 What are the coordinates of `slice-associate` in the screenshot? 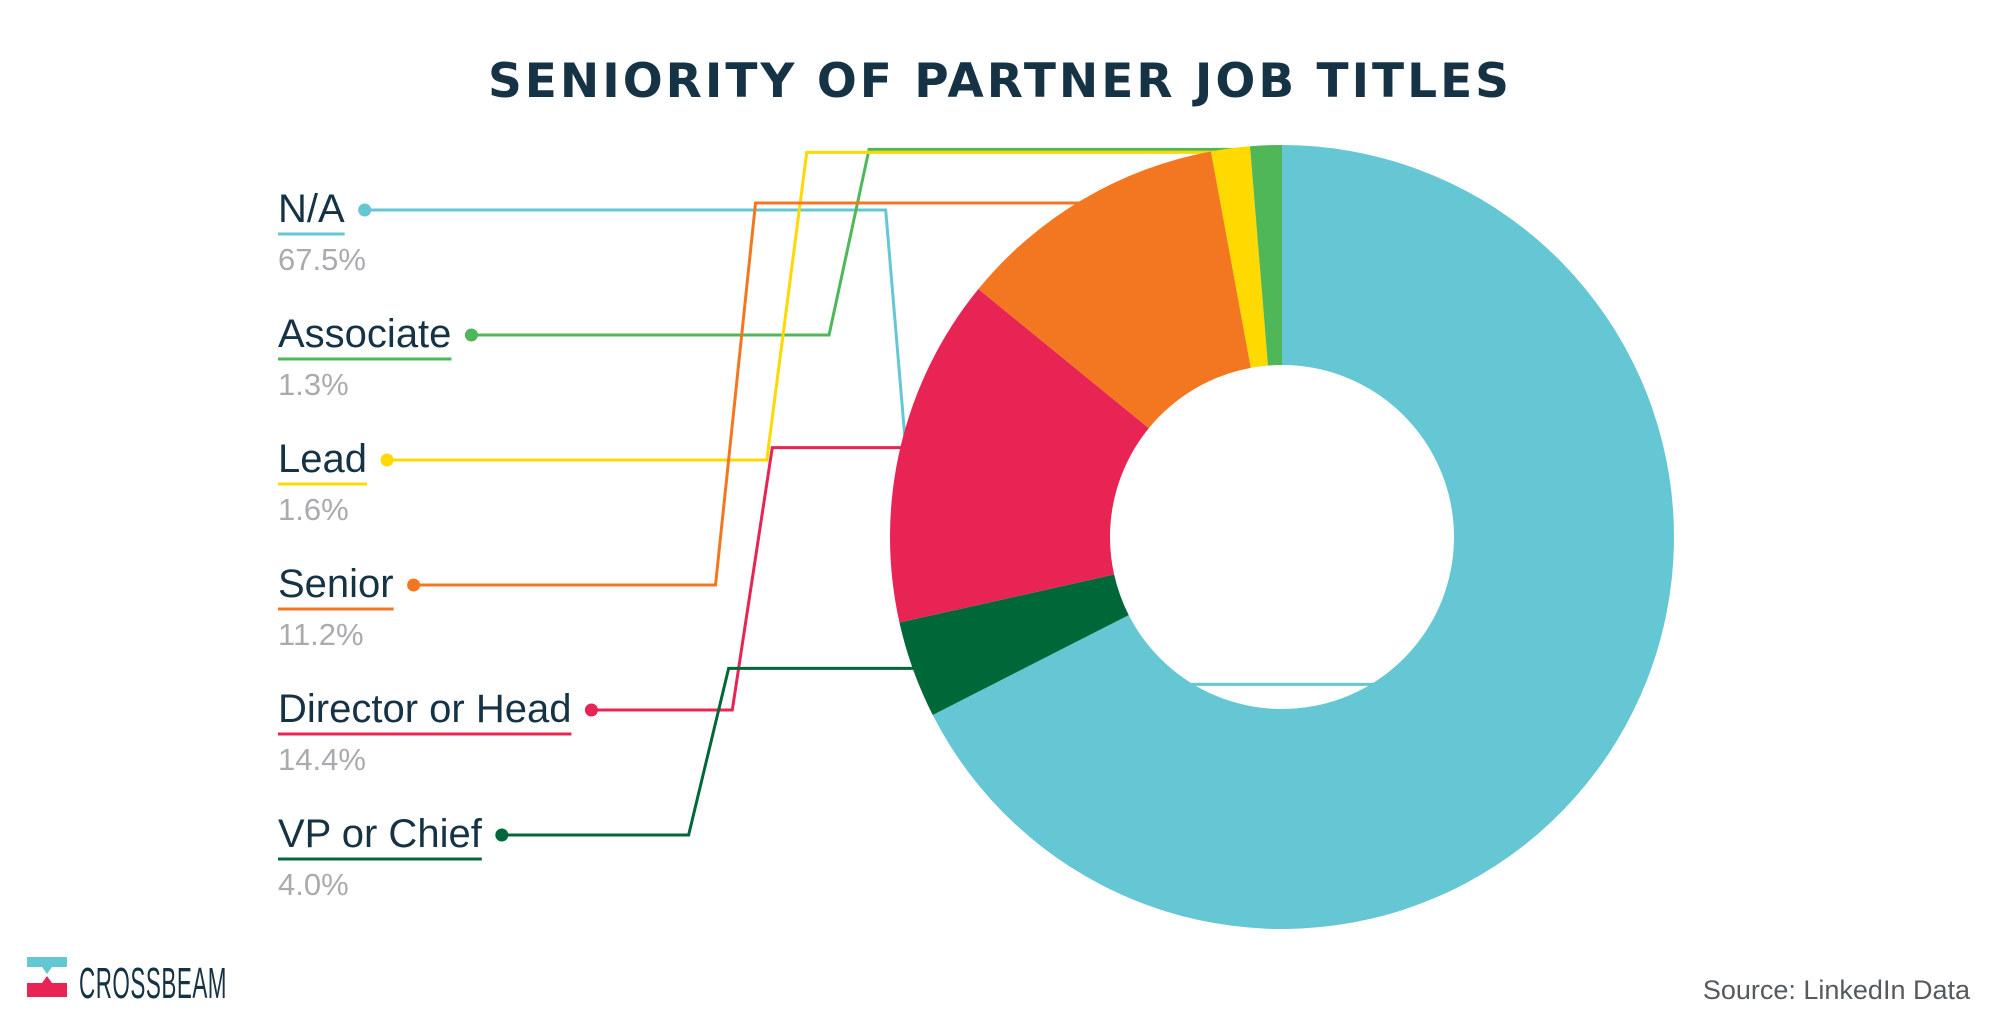 It's located at (1266, 255).